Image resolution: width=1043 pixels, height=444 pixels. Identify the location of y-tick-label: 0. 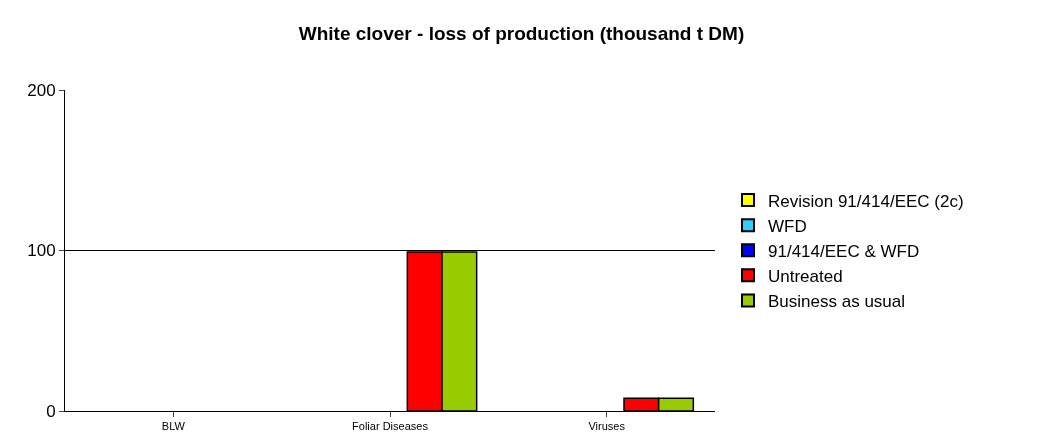
(51, 411).